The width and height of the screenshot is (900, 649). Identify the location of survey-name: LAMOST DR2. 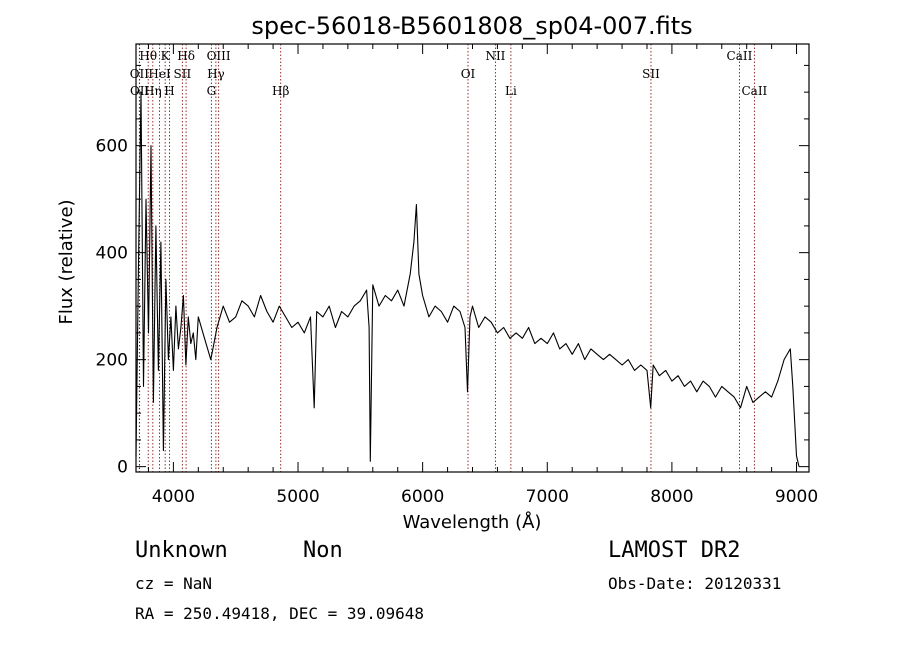
(674, 550).